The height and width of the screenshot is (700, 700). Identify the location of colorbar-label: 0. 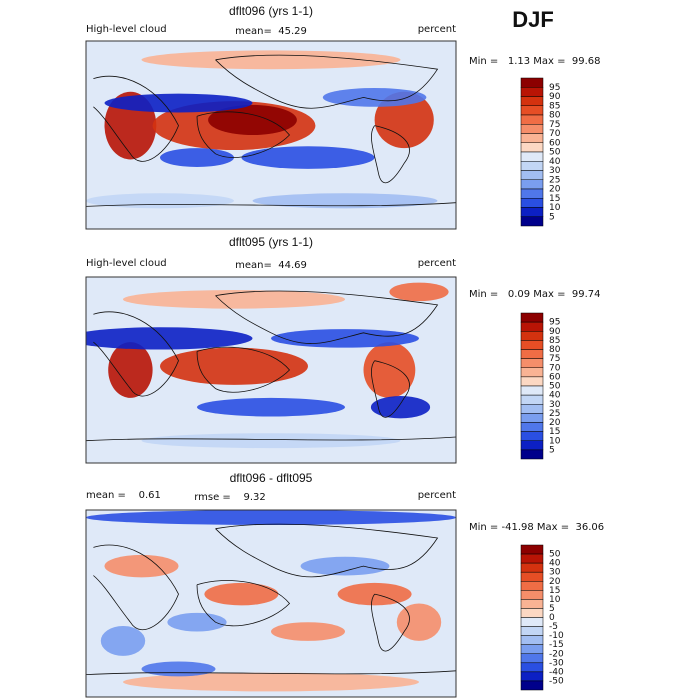
(552, 618).